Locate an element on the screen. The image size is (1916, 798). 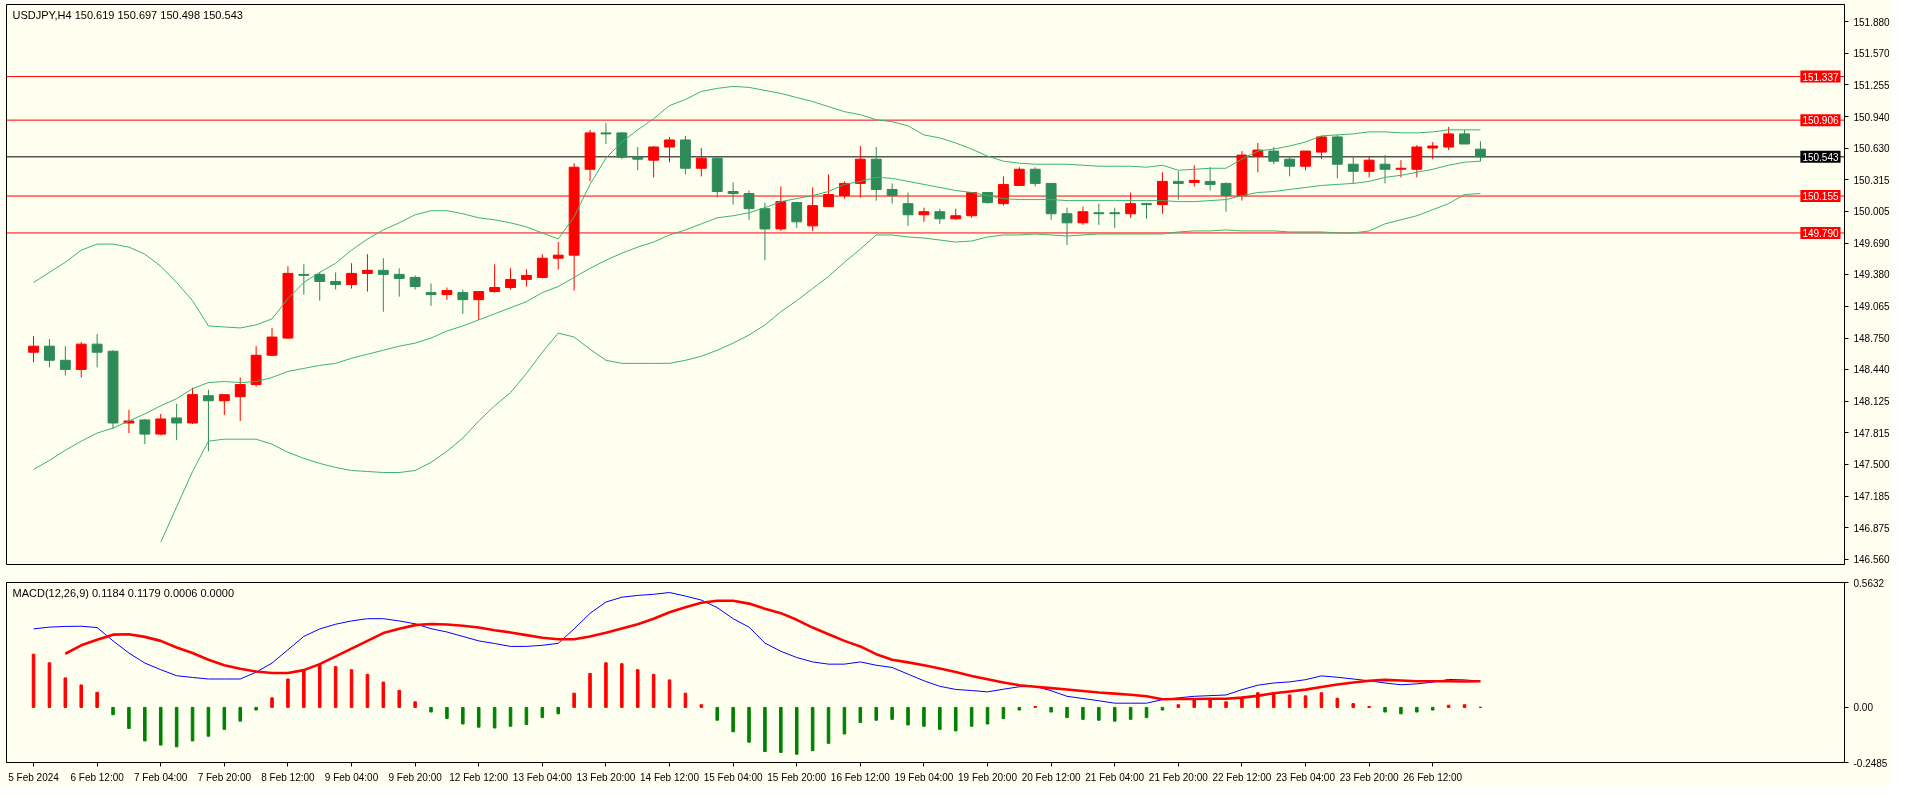
x-tick-label: 7 Feb 20:00 is located at coordinates (224, 777).